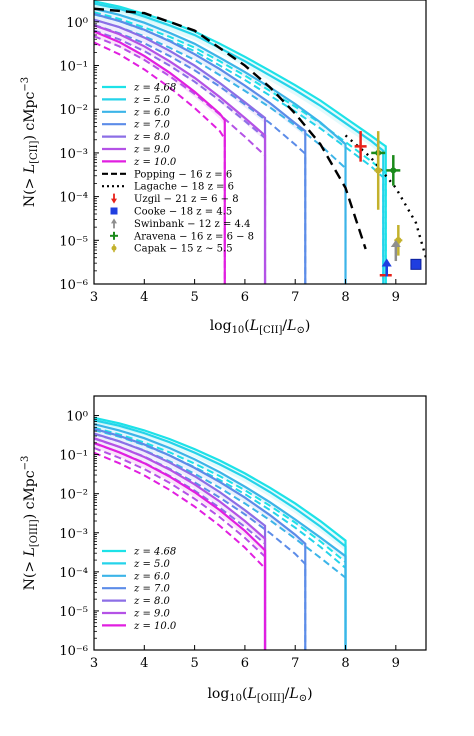 The width and height of the screenshot is (474, 736). What do you see at coordinates (152, 100) in the screenshot?
I see `cii-legend-label: z = 5.0` at bounding box center [152, 100].